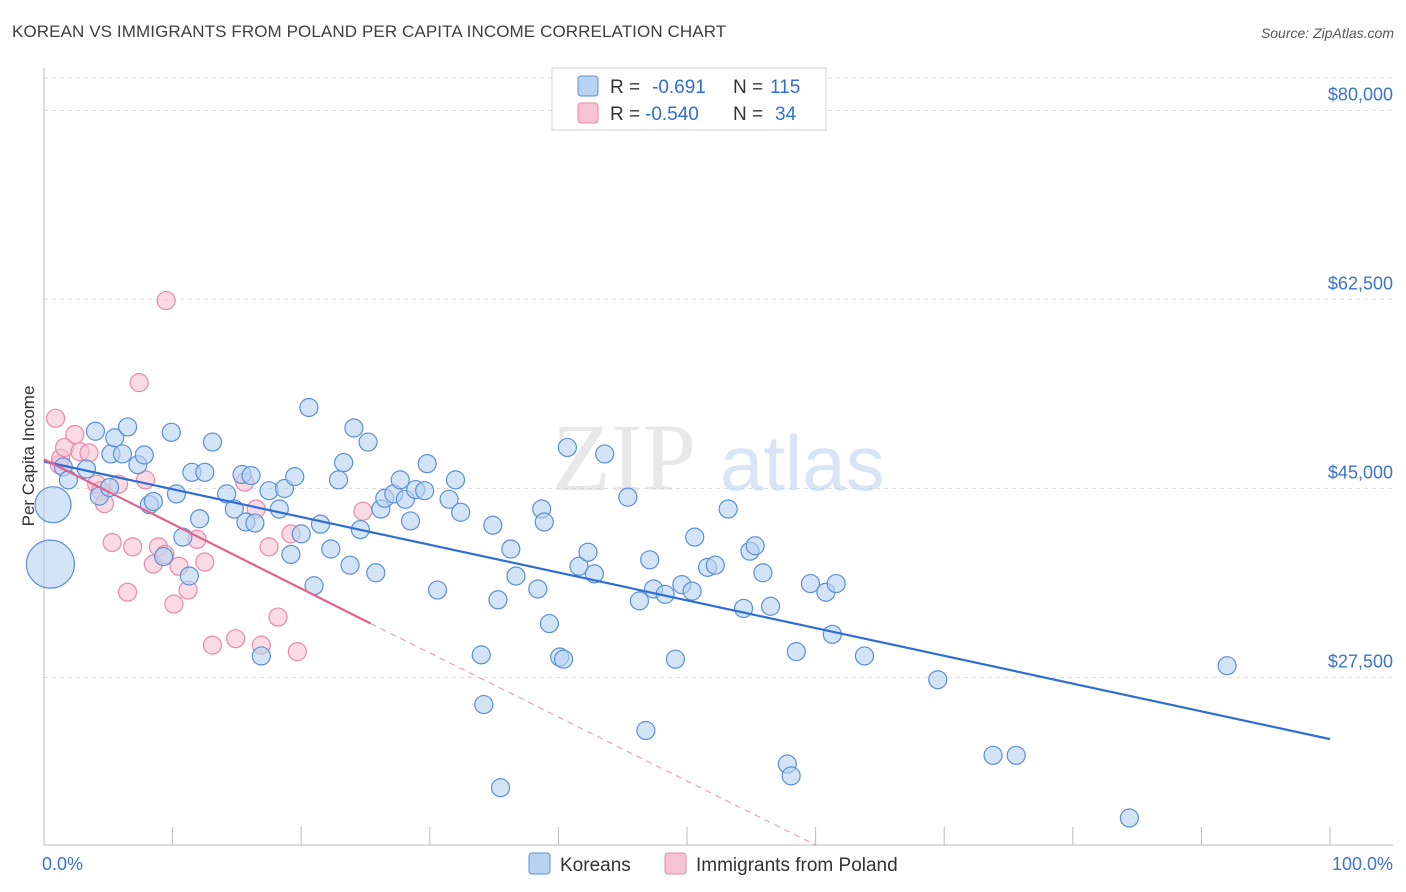 The width and height of the screenshot is (1406, 892). What do you see at coordinates (1360, 94) in the screenshot?
I see `y-tick-label-3: $80,000` at bounding box center [1360, 94].